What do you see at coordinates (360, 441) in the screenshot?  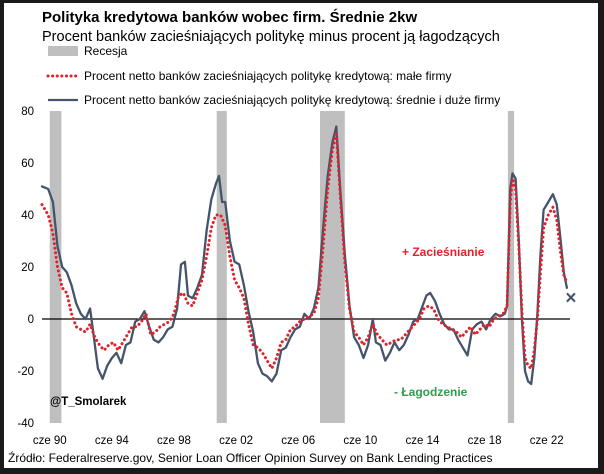 I see `x-tick-label: cze 10` at bounding box center [360, 441].